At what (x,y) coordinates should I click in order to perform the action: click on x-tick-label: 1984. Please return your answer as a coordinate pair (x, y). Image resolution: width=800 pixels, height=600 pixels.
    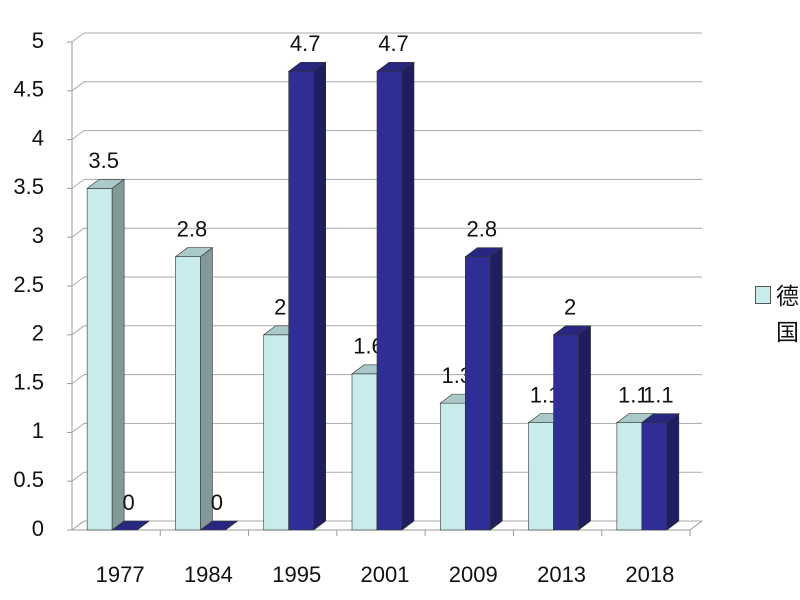
    Looking at the image, I should click on (208, 574).